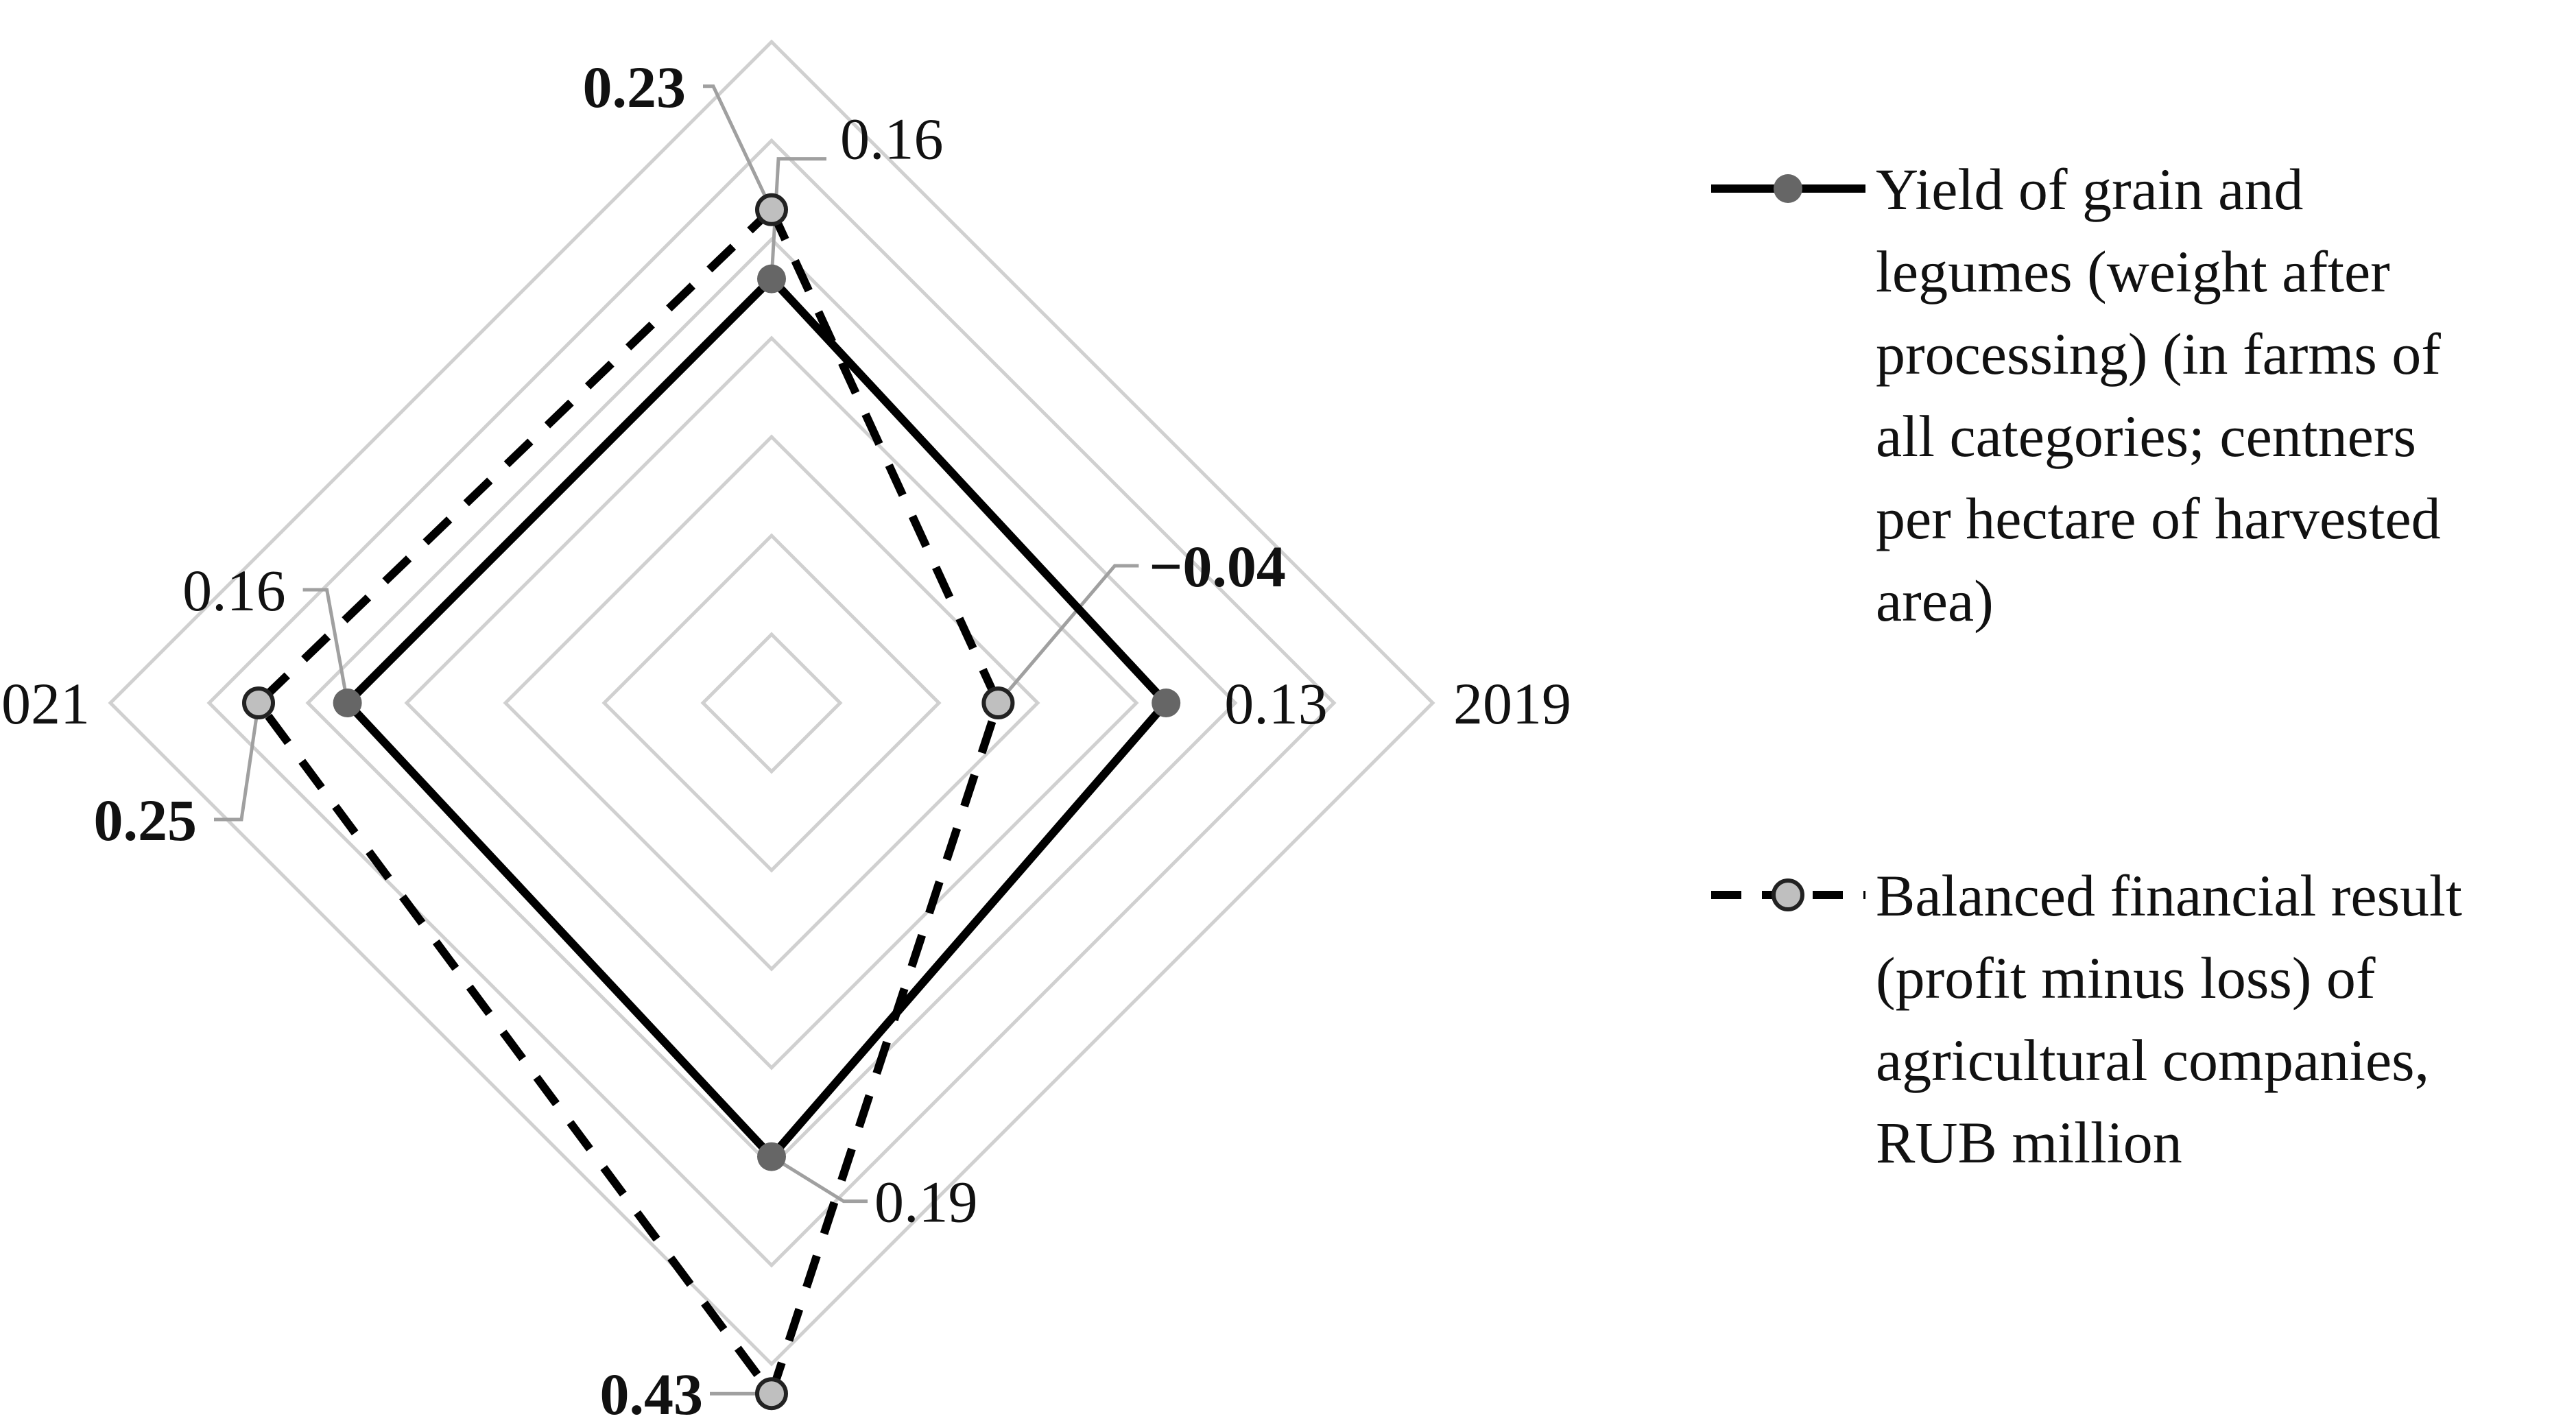 The image size is (2576, 1423). I want to click on series-1-point-2020, so click(771, 1394).